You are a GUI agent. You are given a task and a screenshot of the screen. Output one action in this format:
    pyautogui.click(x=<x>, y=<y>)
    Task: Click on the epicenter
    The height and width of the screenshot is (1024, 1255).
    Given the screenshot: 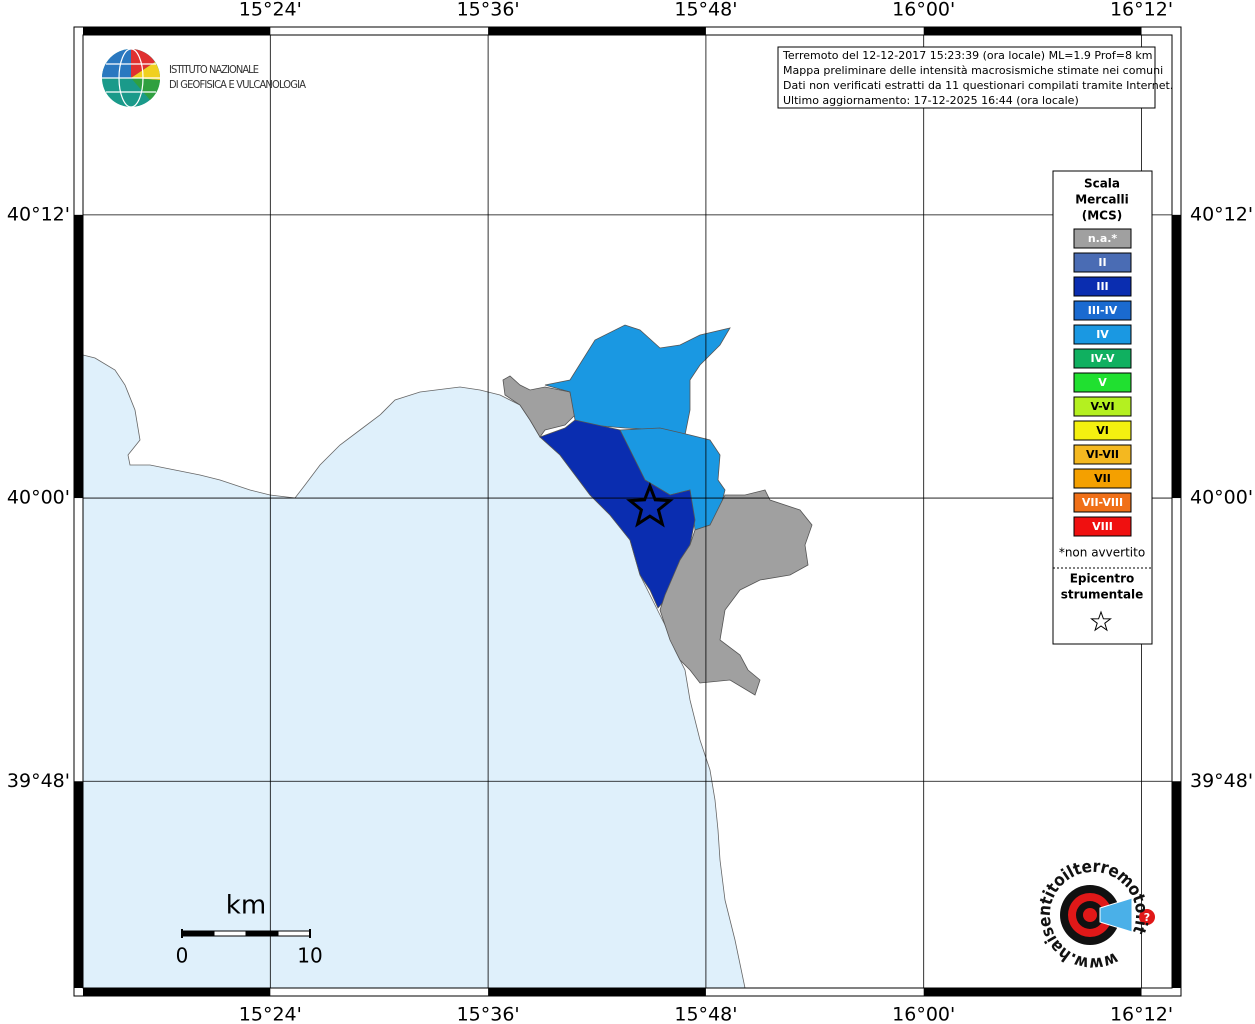 What is the action you would take?
    pyautogui.click(x=650, y=504)
    